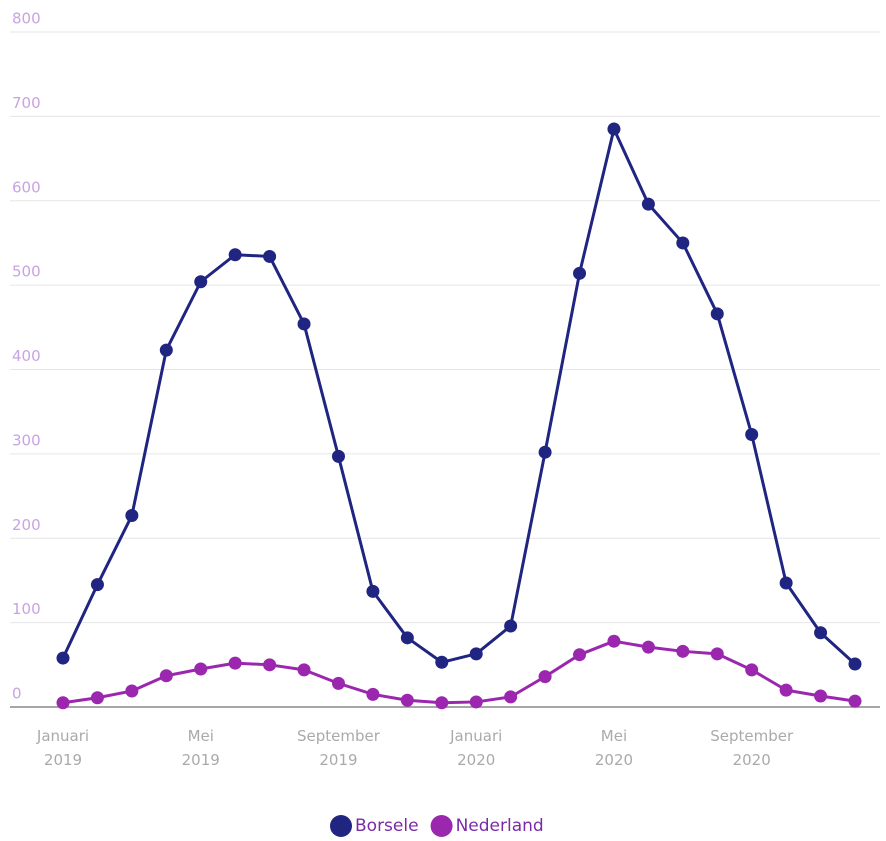 This screenshot has width=886, height=841. What do you see at coordinates (459, 672) in the screenshot?
I see `series-line` at bounding box center [459, 672].